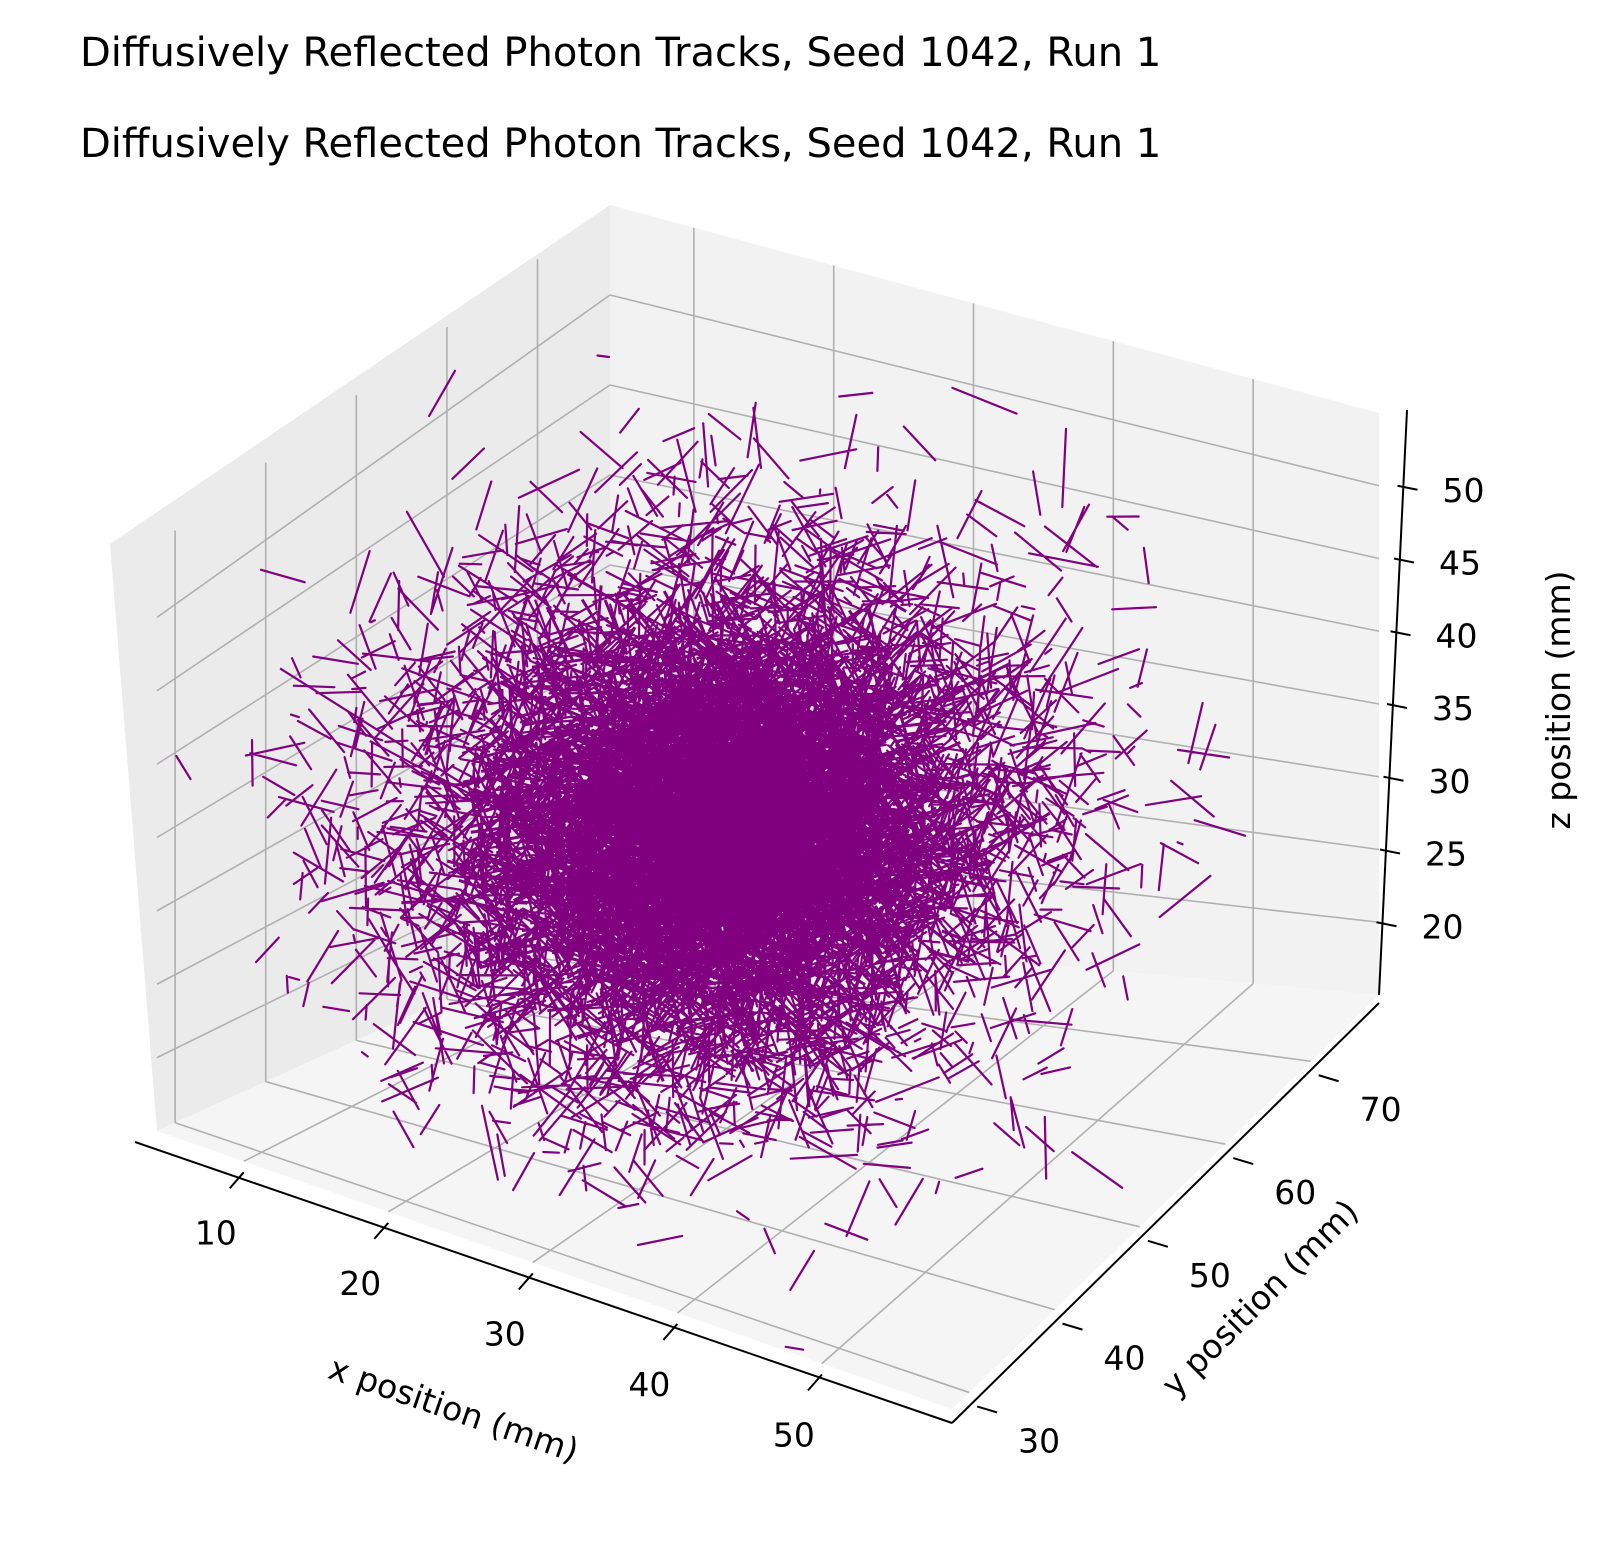 This screenshot has height=1563, width=1616. What do you see at coordinates (454, 1409) in the screenshot?
I see `x-axis-label: x position (mm)` at bounding box center [454, 1409].